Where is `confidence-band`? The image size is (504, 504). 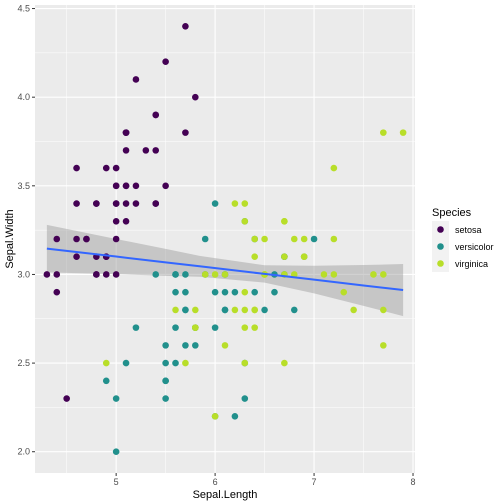 confidence-band is located at coordinates (225, 270).